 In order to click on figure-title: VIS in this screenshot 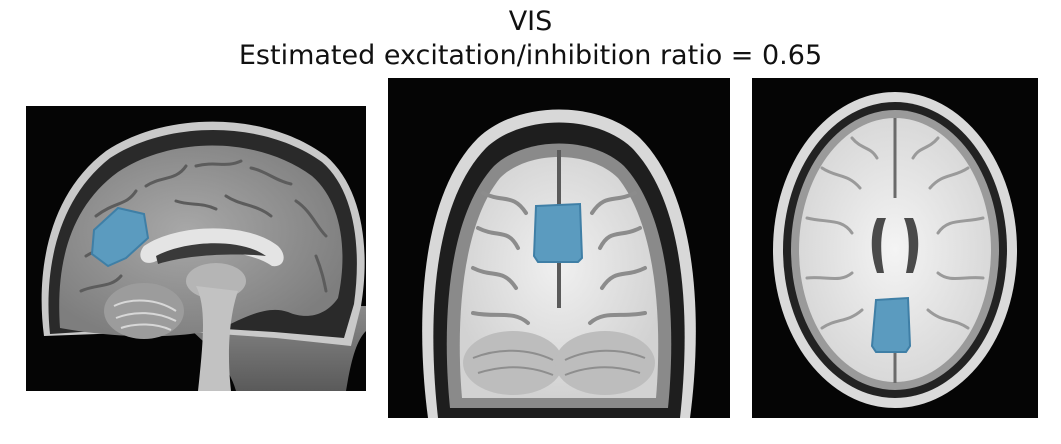, I will do `click(530, 21)`.